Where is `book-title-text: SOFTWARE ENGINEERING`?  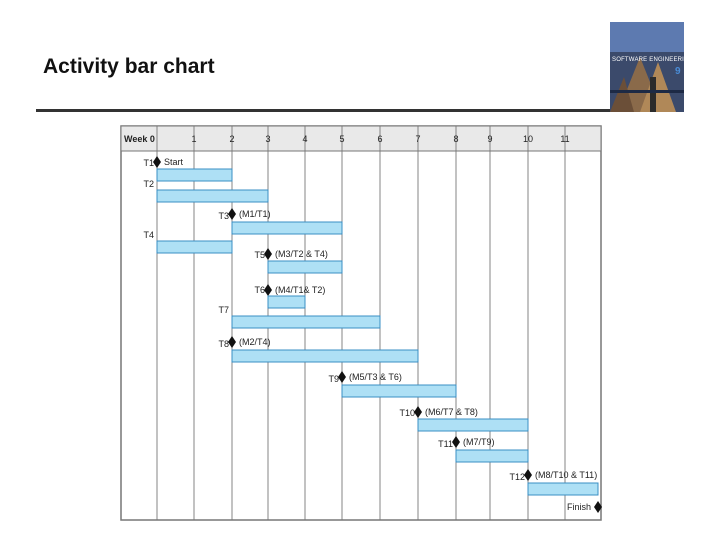 book-title-text: SOFTWARE ENGINEERING is located at coordinates (653, 60).